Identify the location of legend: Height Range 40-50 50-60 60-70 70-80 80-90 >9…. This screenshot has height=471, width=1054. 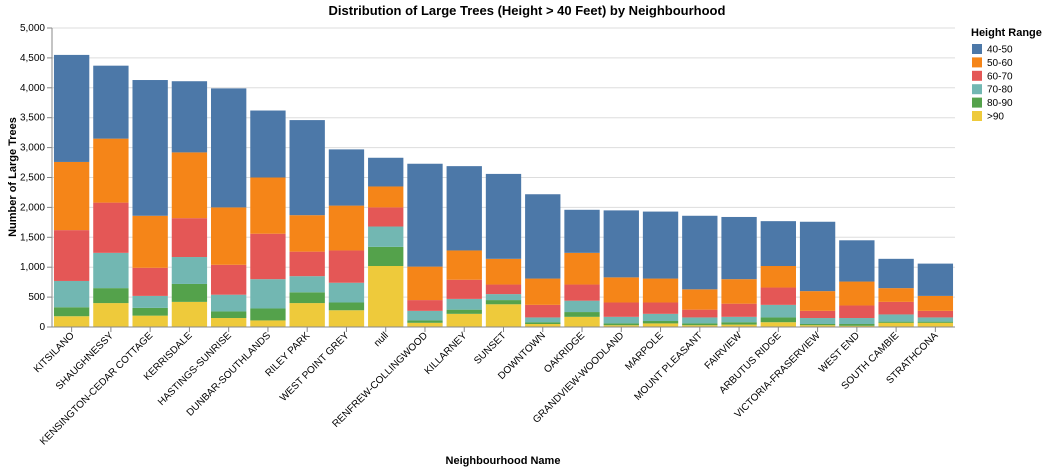
(1006, 75).